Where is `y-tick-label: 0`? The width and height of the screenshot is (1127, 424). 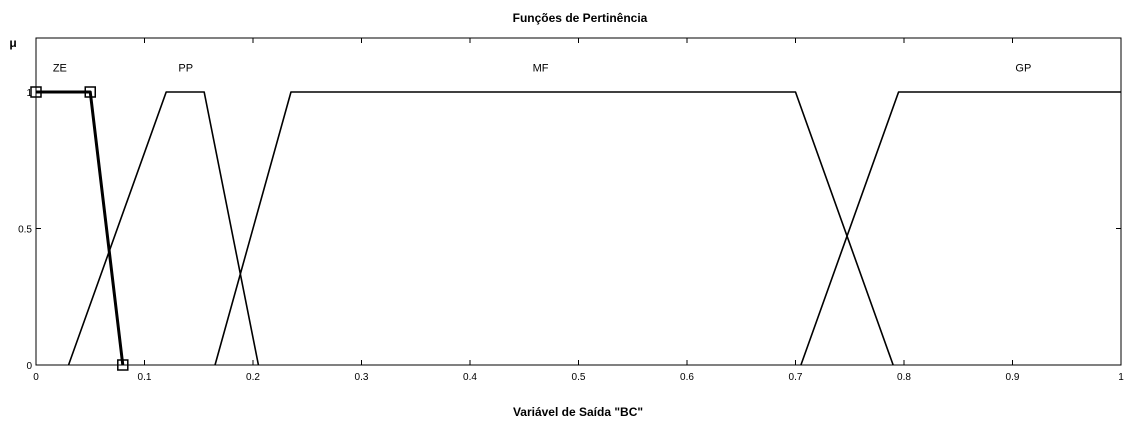 y-tick-label: 0 is located at coordinates (29, 366).